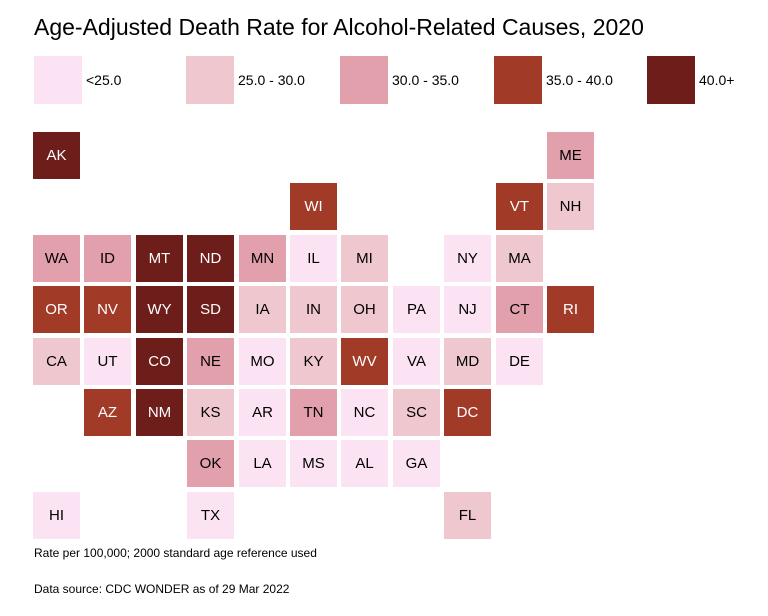 The image size is (768, 616). Describe the element at coordinates (519, 206) in the screenshot. I see `state-tile-vt: VT` at that location.